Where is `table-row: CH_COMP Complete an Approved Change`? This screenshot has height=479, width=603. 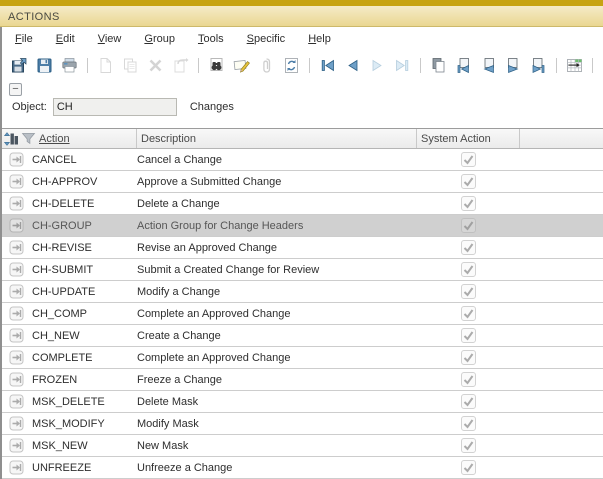 table-row: CH_COMP Complete an Approved Change is located at coordinates (302, 314).